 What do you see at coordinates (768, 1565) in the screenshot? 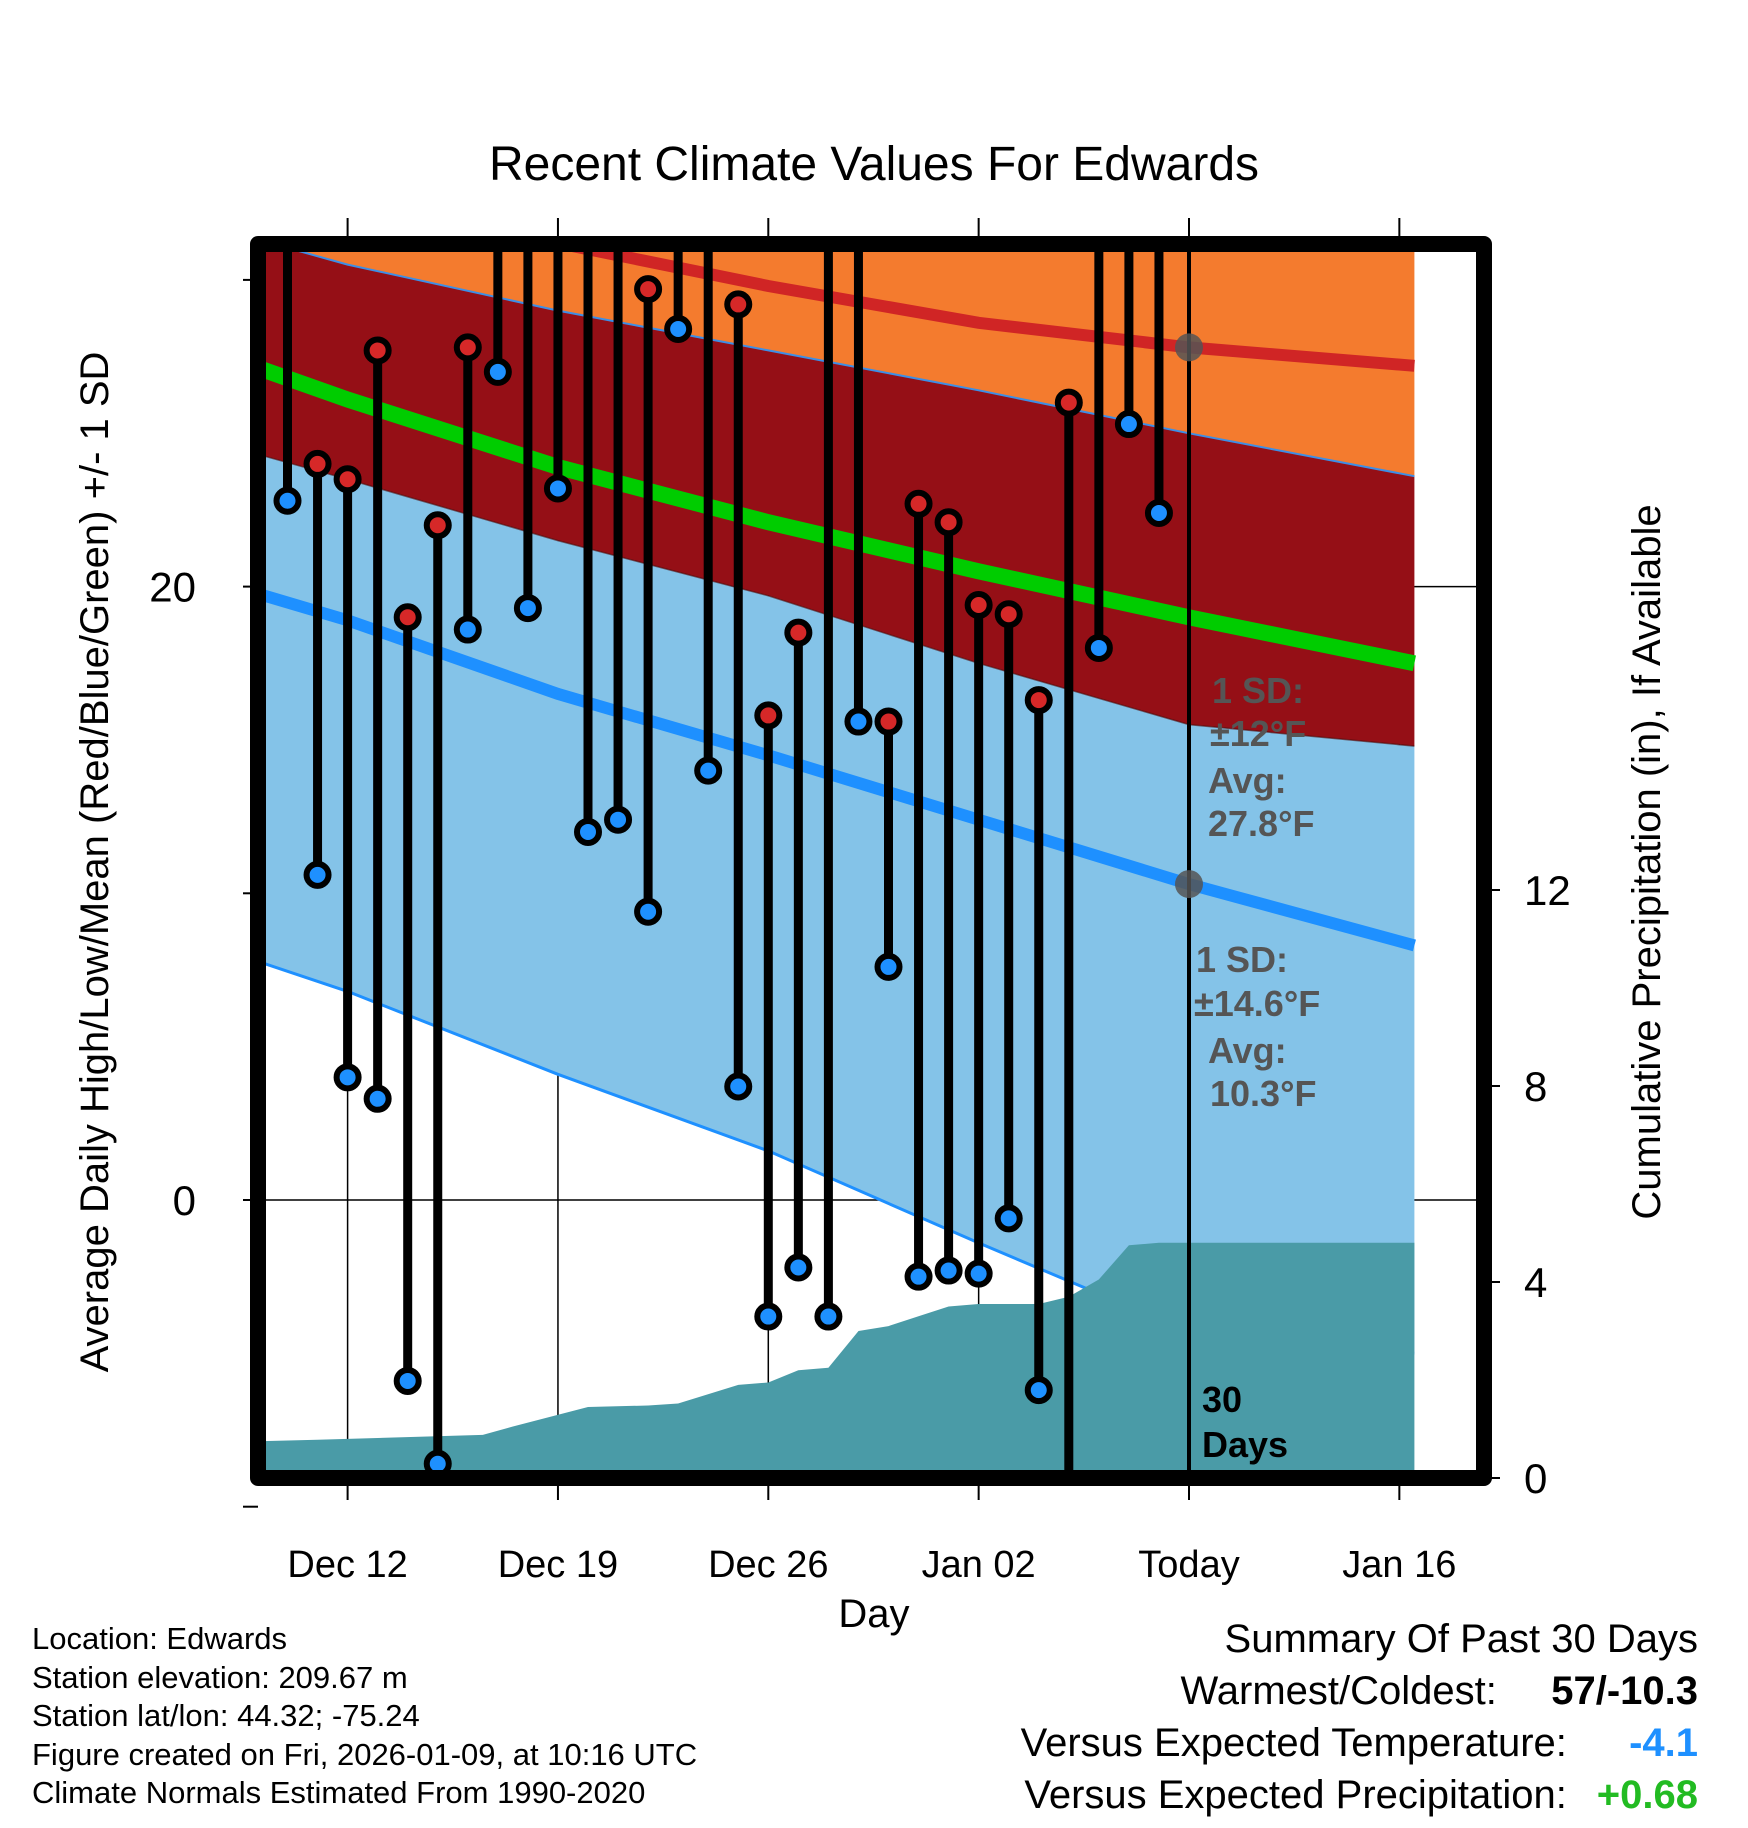
I see `x-tick-label: Dec 26` at bounding box center [768, 1565].